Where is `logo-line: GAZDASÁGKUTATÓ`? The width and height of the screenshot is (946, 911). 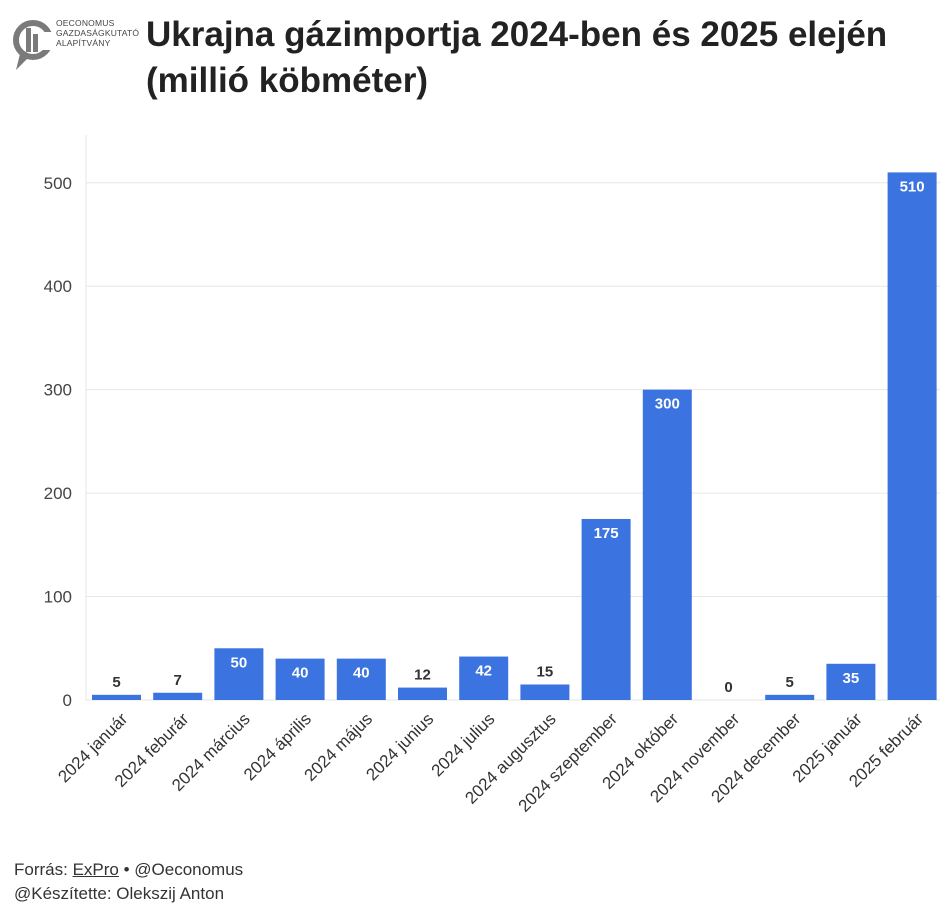
logo-line: GAZDASÁGKUTATÓ is located at coordinates (98, 33).